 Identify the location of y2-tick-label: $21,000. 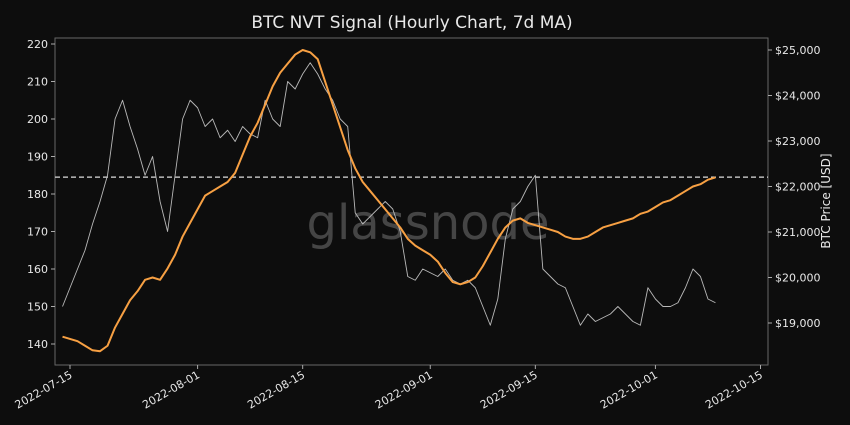
(798, 232).